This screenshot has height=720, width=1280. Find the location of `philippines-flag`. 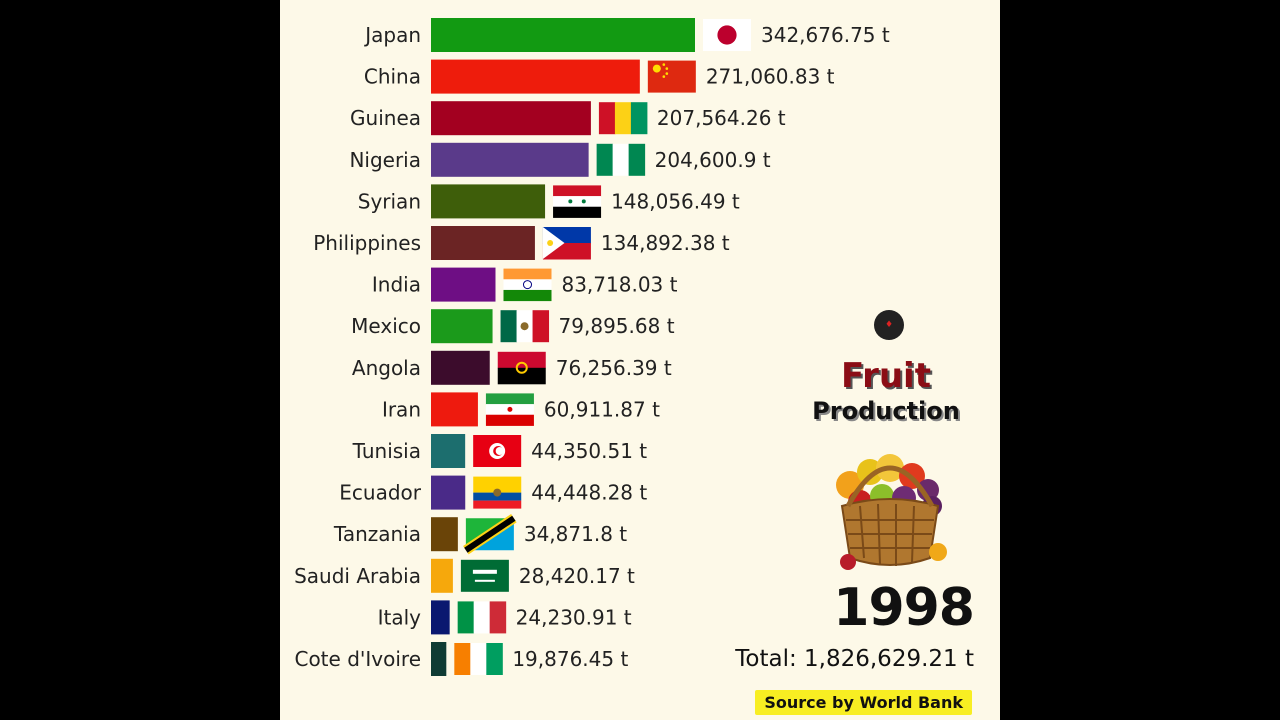

philippines-flag is located at coordinates (566, 243).